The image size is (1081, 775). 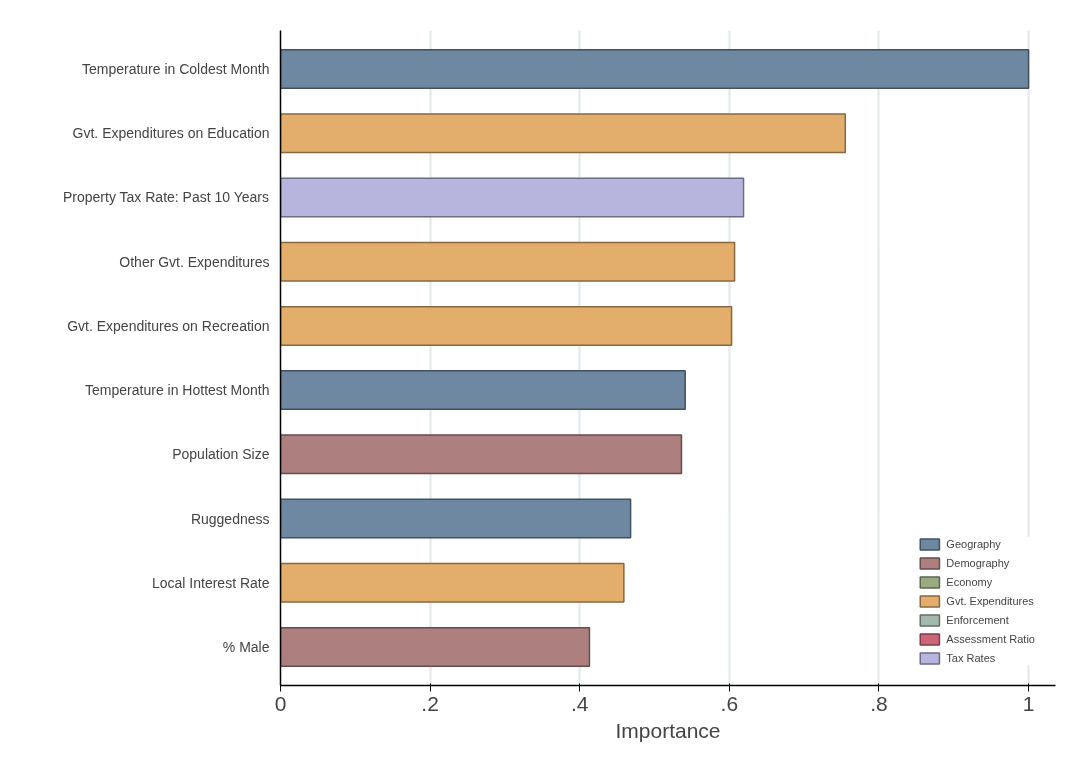 I want to click on legend-label: Tax Rates, so click(x=971, y=658).